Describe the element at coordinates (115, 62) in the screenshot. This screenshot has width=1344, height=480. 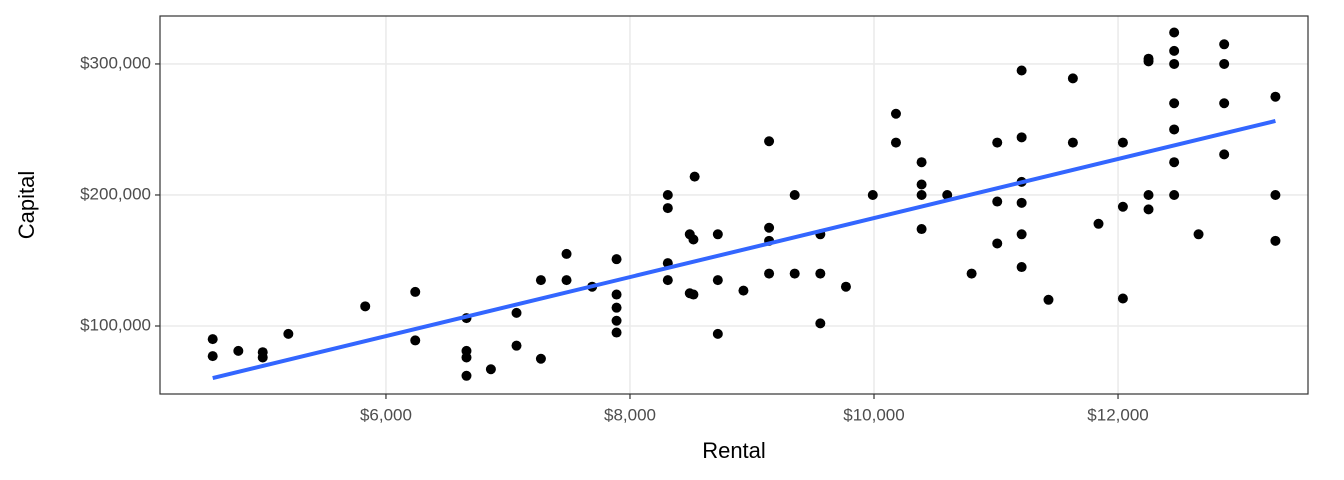
I see `y-tick-label: $300,000` at that location.